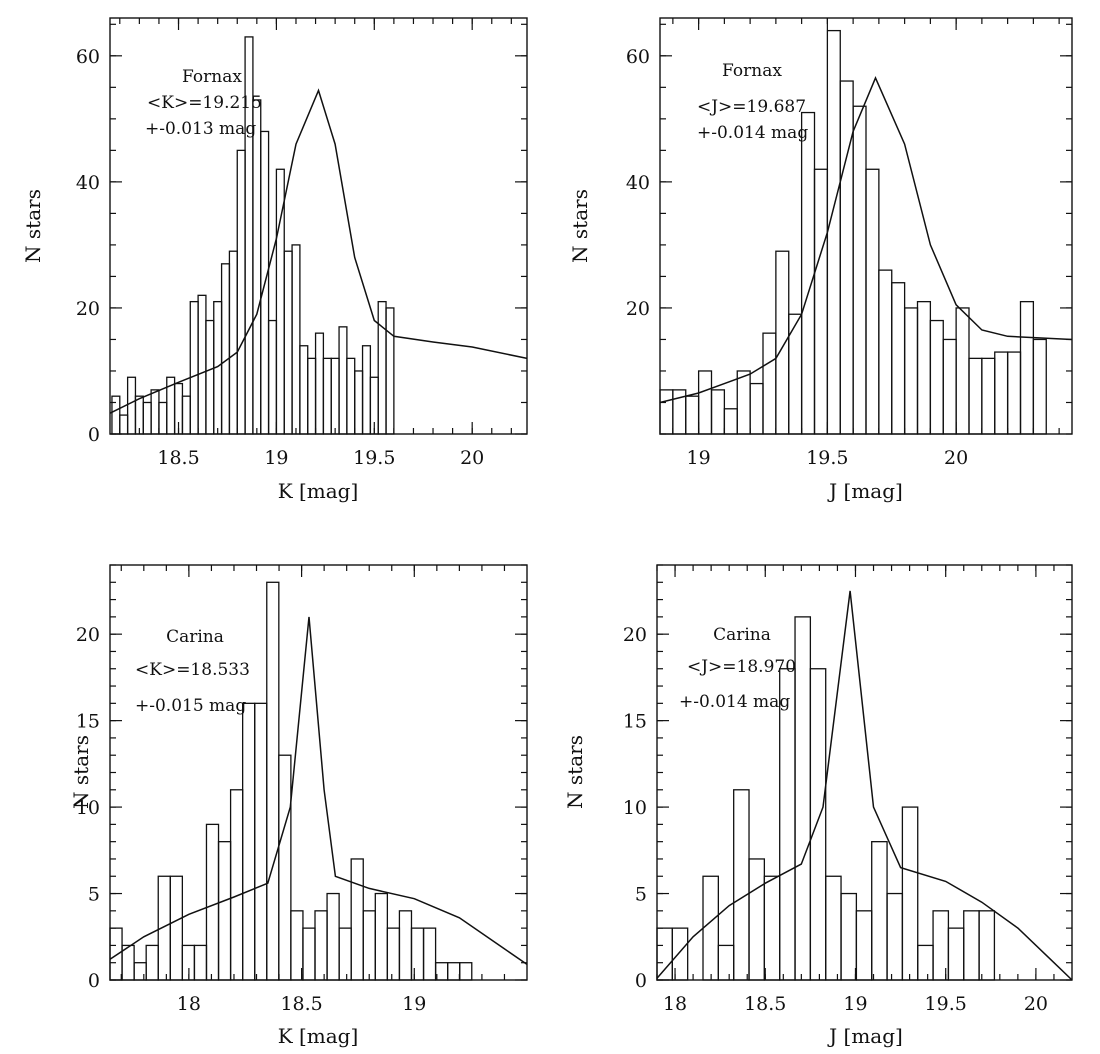 The width and height of the screenshot is (1100, 1054). I want to click on x-axis-label: K [mag], so click(318, 491).